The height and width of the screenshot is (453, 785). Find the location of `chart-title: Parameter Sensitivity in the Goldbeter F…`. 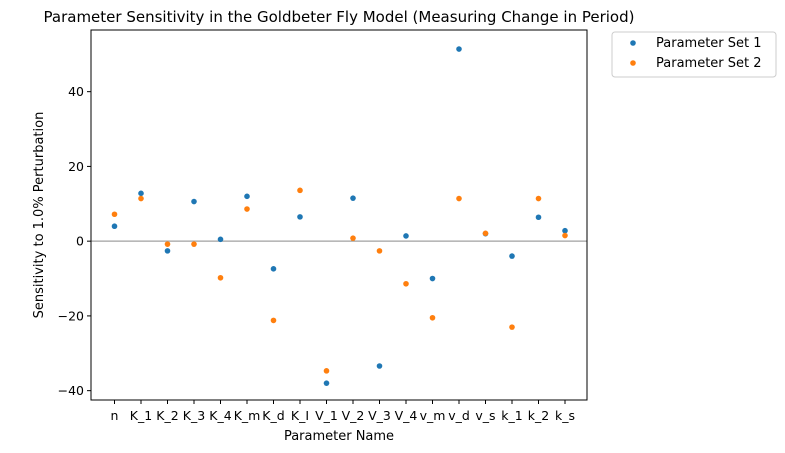

chart-title: Parameter Sensitivity in the Goldbeter F… is located at coordinates (339, 17).